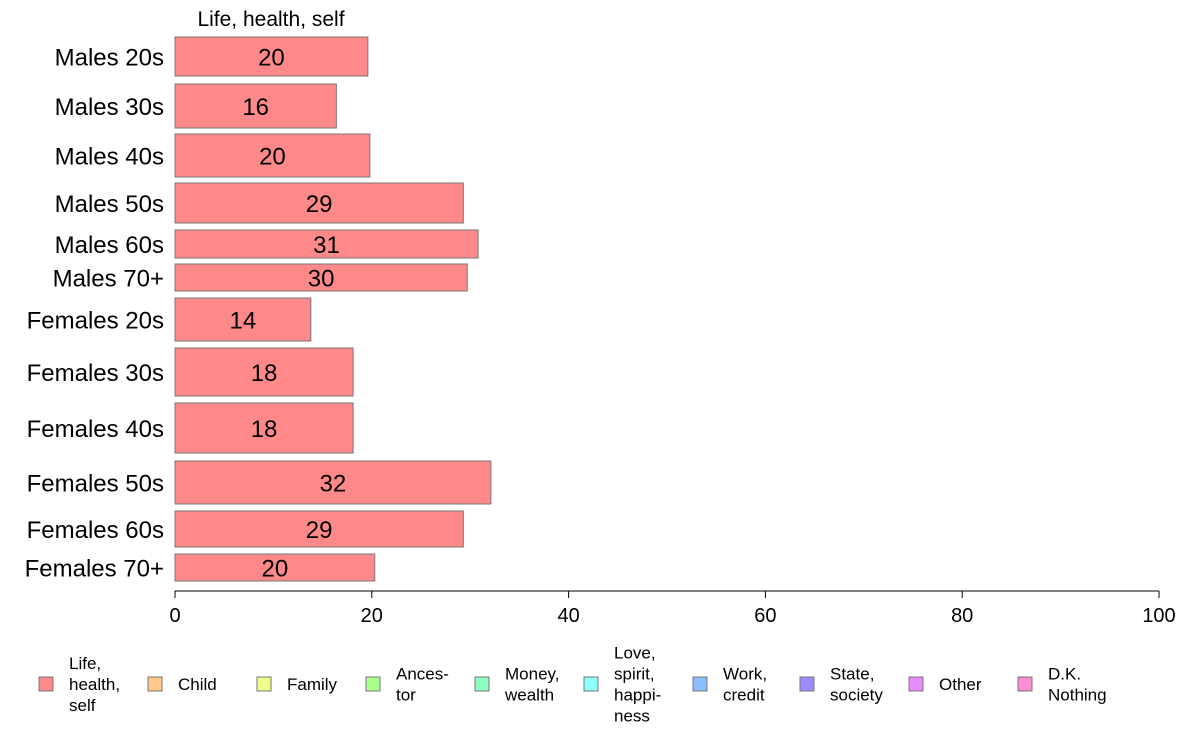 This screenshot has width=1188, height=736. I want to click on legend-label: Love, spirit, happi-ness, so click(637, 685).